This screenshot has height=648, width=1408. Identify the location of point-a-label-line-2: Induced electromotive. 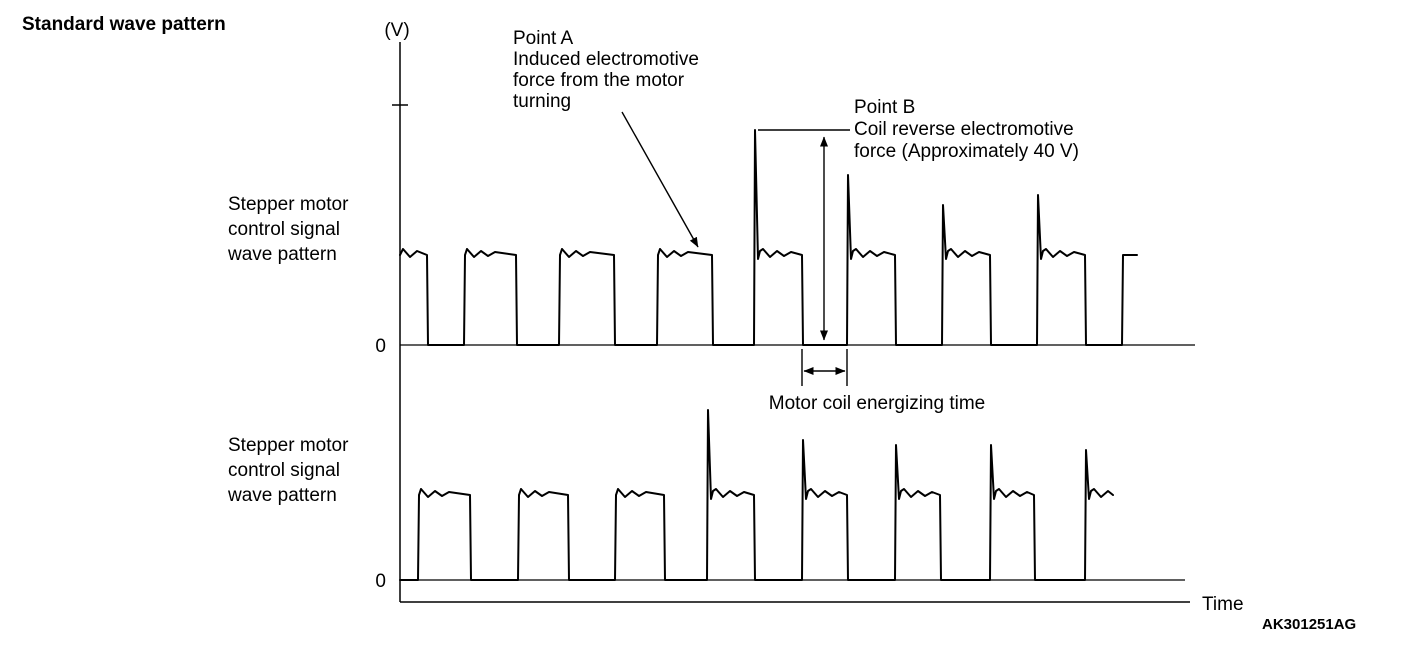
(606, 59).